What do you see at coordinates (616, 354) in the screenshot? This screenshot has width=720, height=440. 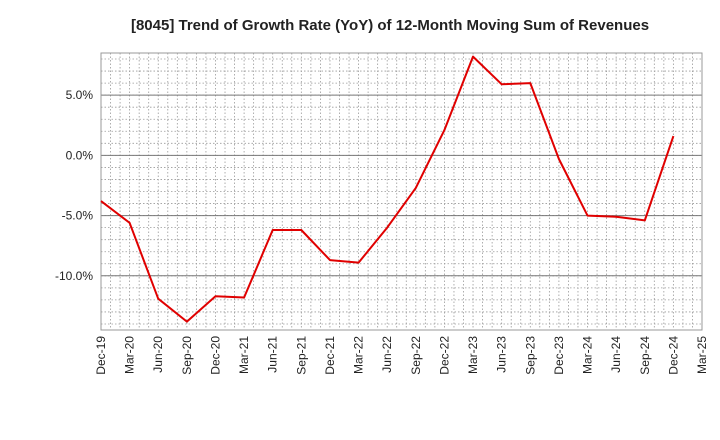 I see `x-tick-label: Jun-24` at bounding box center [616, 354].